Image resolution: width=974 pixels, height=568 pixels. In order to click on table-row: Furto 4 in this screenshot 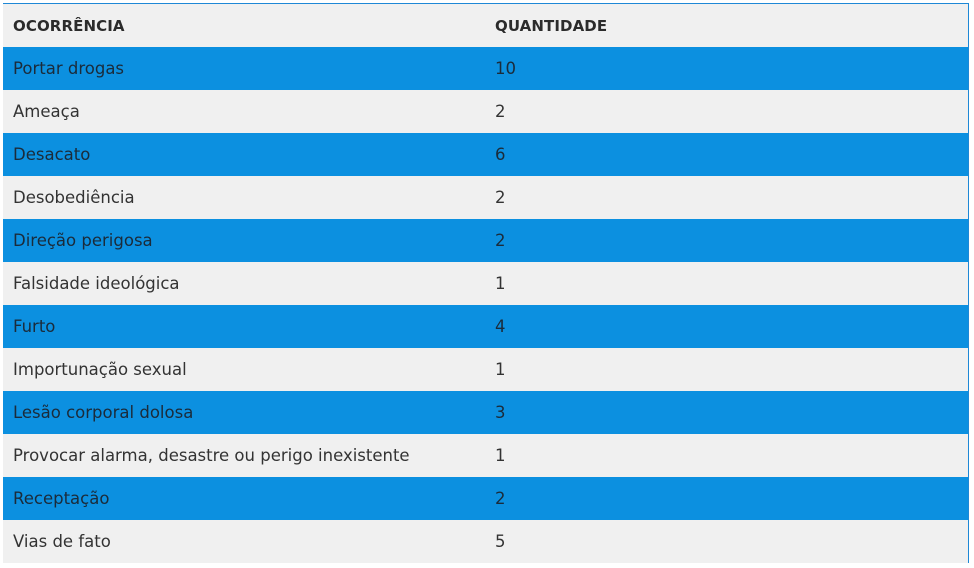, I will do `click(485, 326)`.